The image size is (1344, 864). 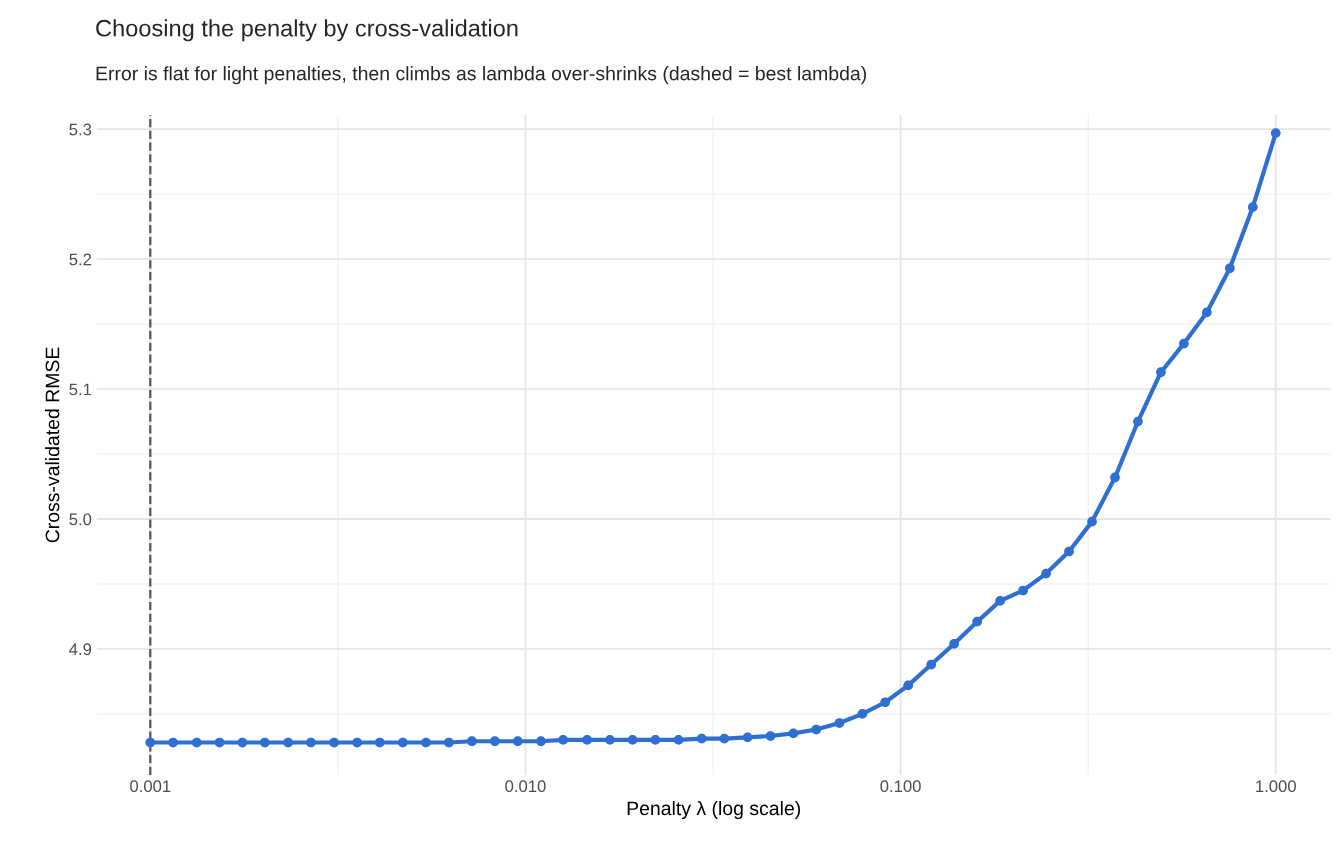 What do you see at coordinates (900, 786) in the screenshot?
I see `x-tick-label: 0.100` at bounding box center [900, 786].